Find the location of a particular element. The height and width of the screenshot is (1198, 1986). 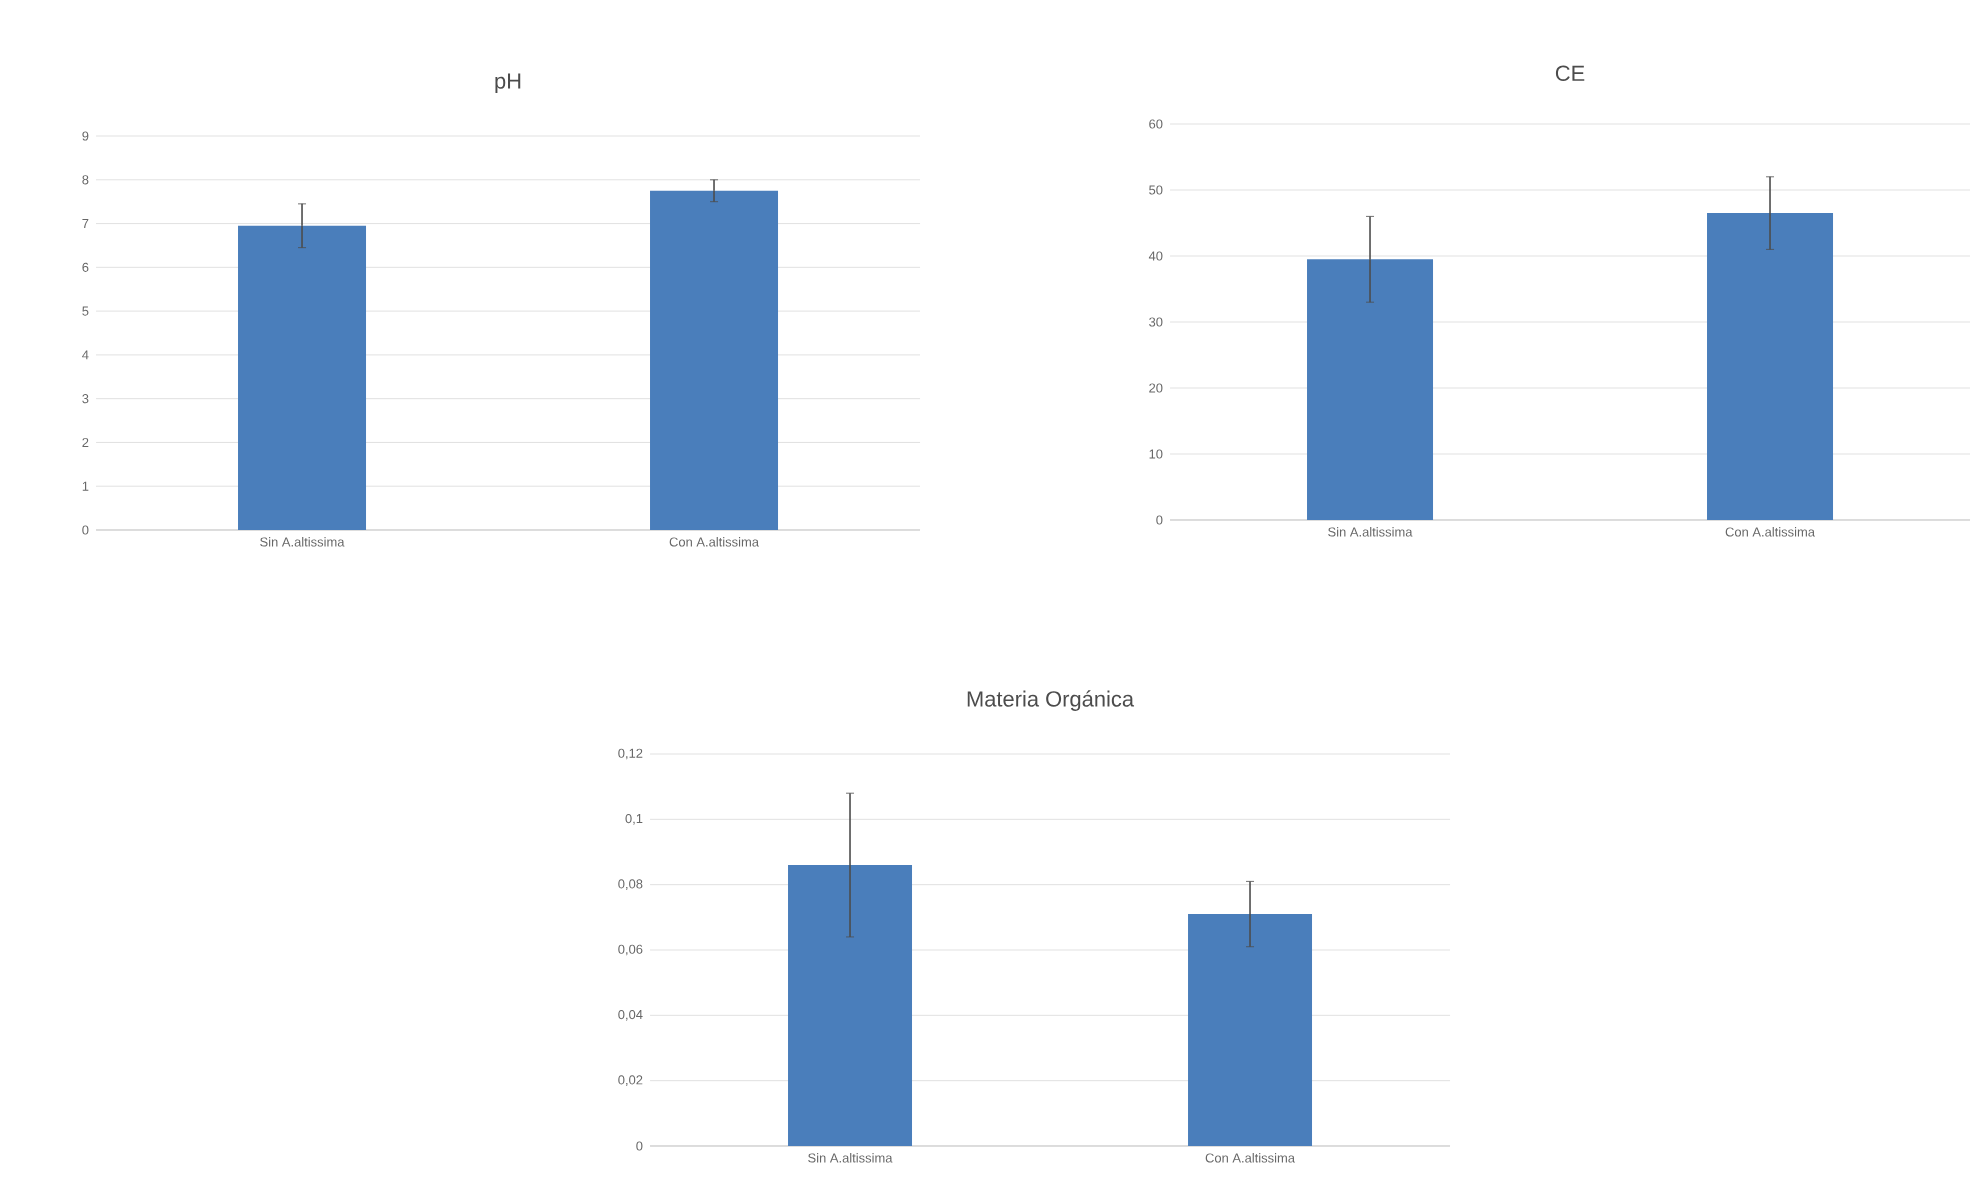

chart-title: pH is located at coordinates (508, 83).